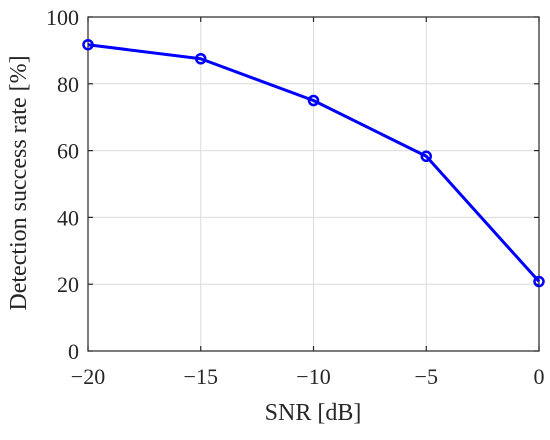 This screenshot has height=440, width=550. What do you see at coordinates (88, 376) in the screenshot?
I see `x-tick-label: −20` at bounding box center [88, 376].